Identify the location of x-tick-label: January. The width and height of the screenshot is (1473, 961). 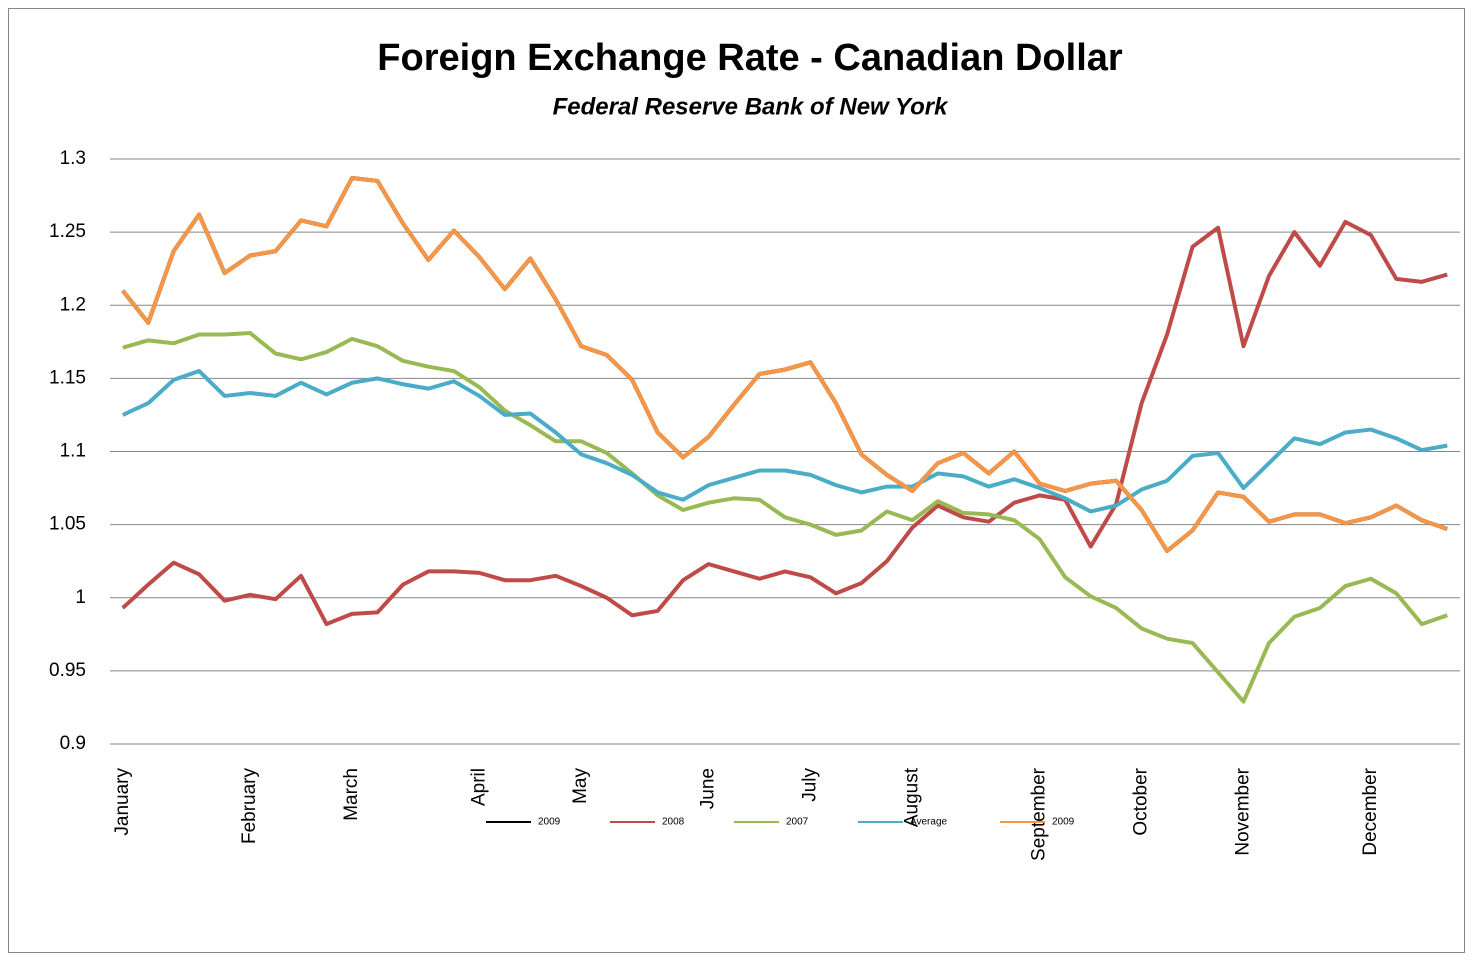
(122, 802).